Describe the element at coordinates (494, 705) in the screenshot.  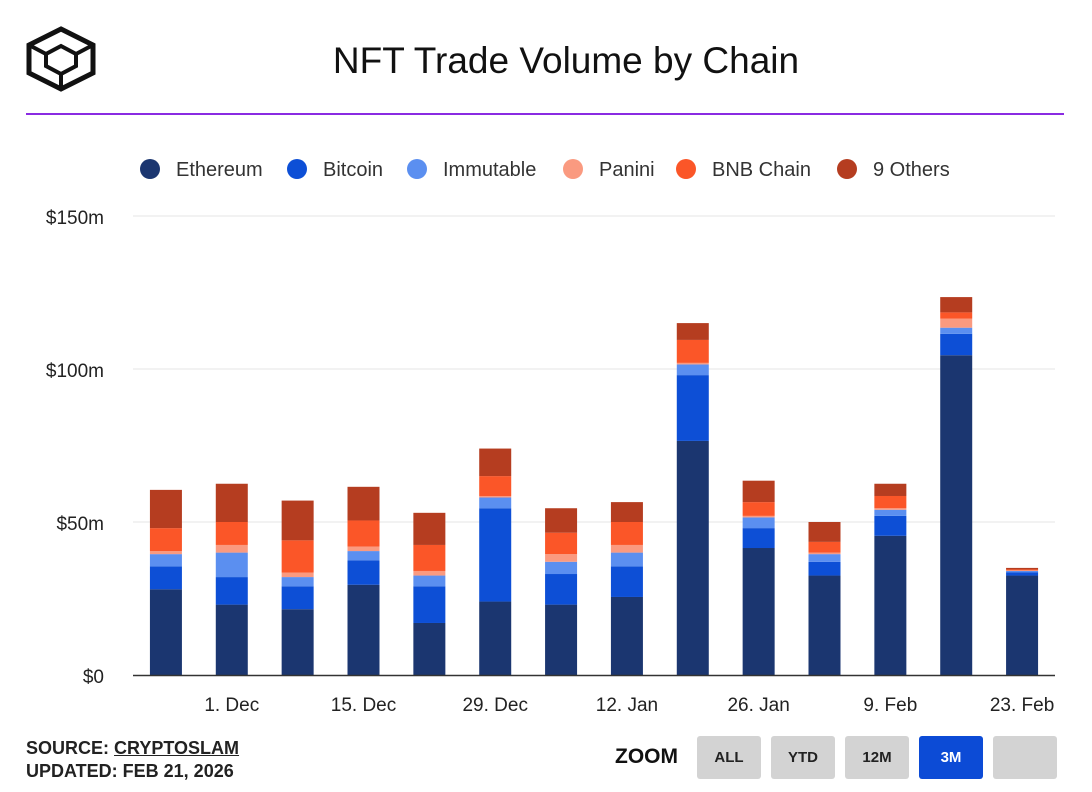
I see `x-tick-label: 29. Dec` at that location.